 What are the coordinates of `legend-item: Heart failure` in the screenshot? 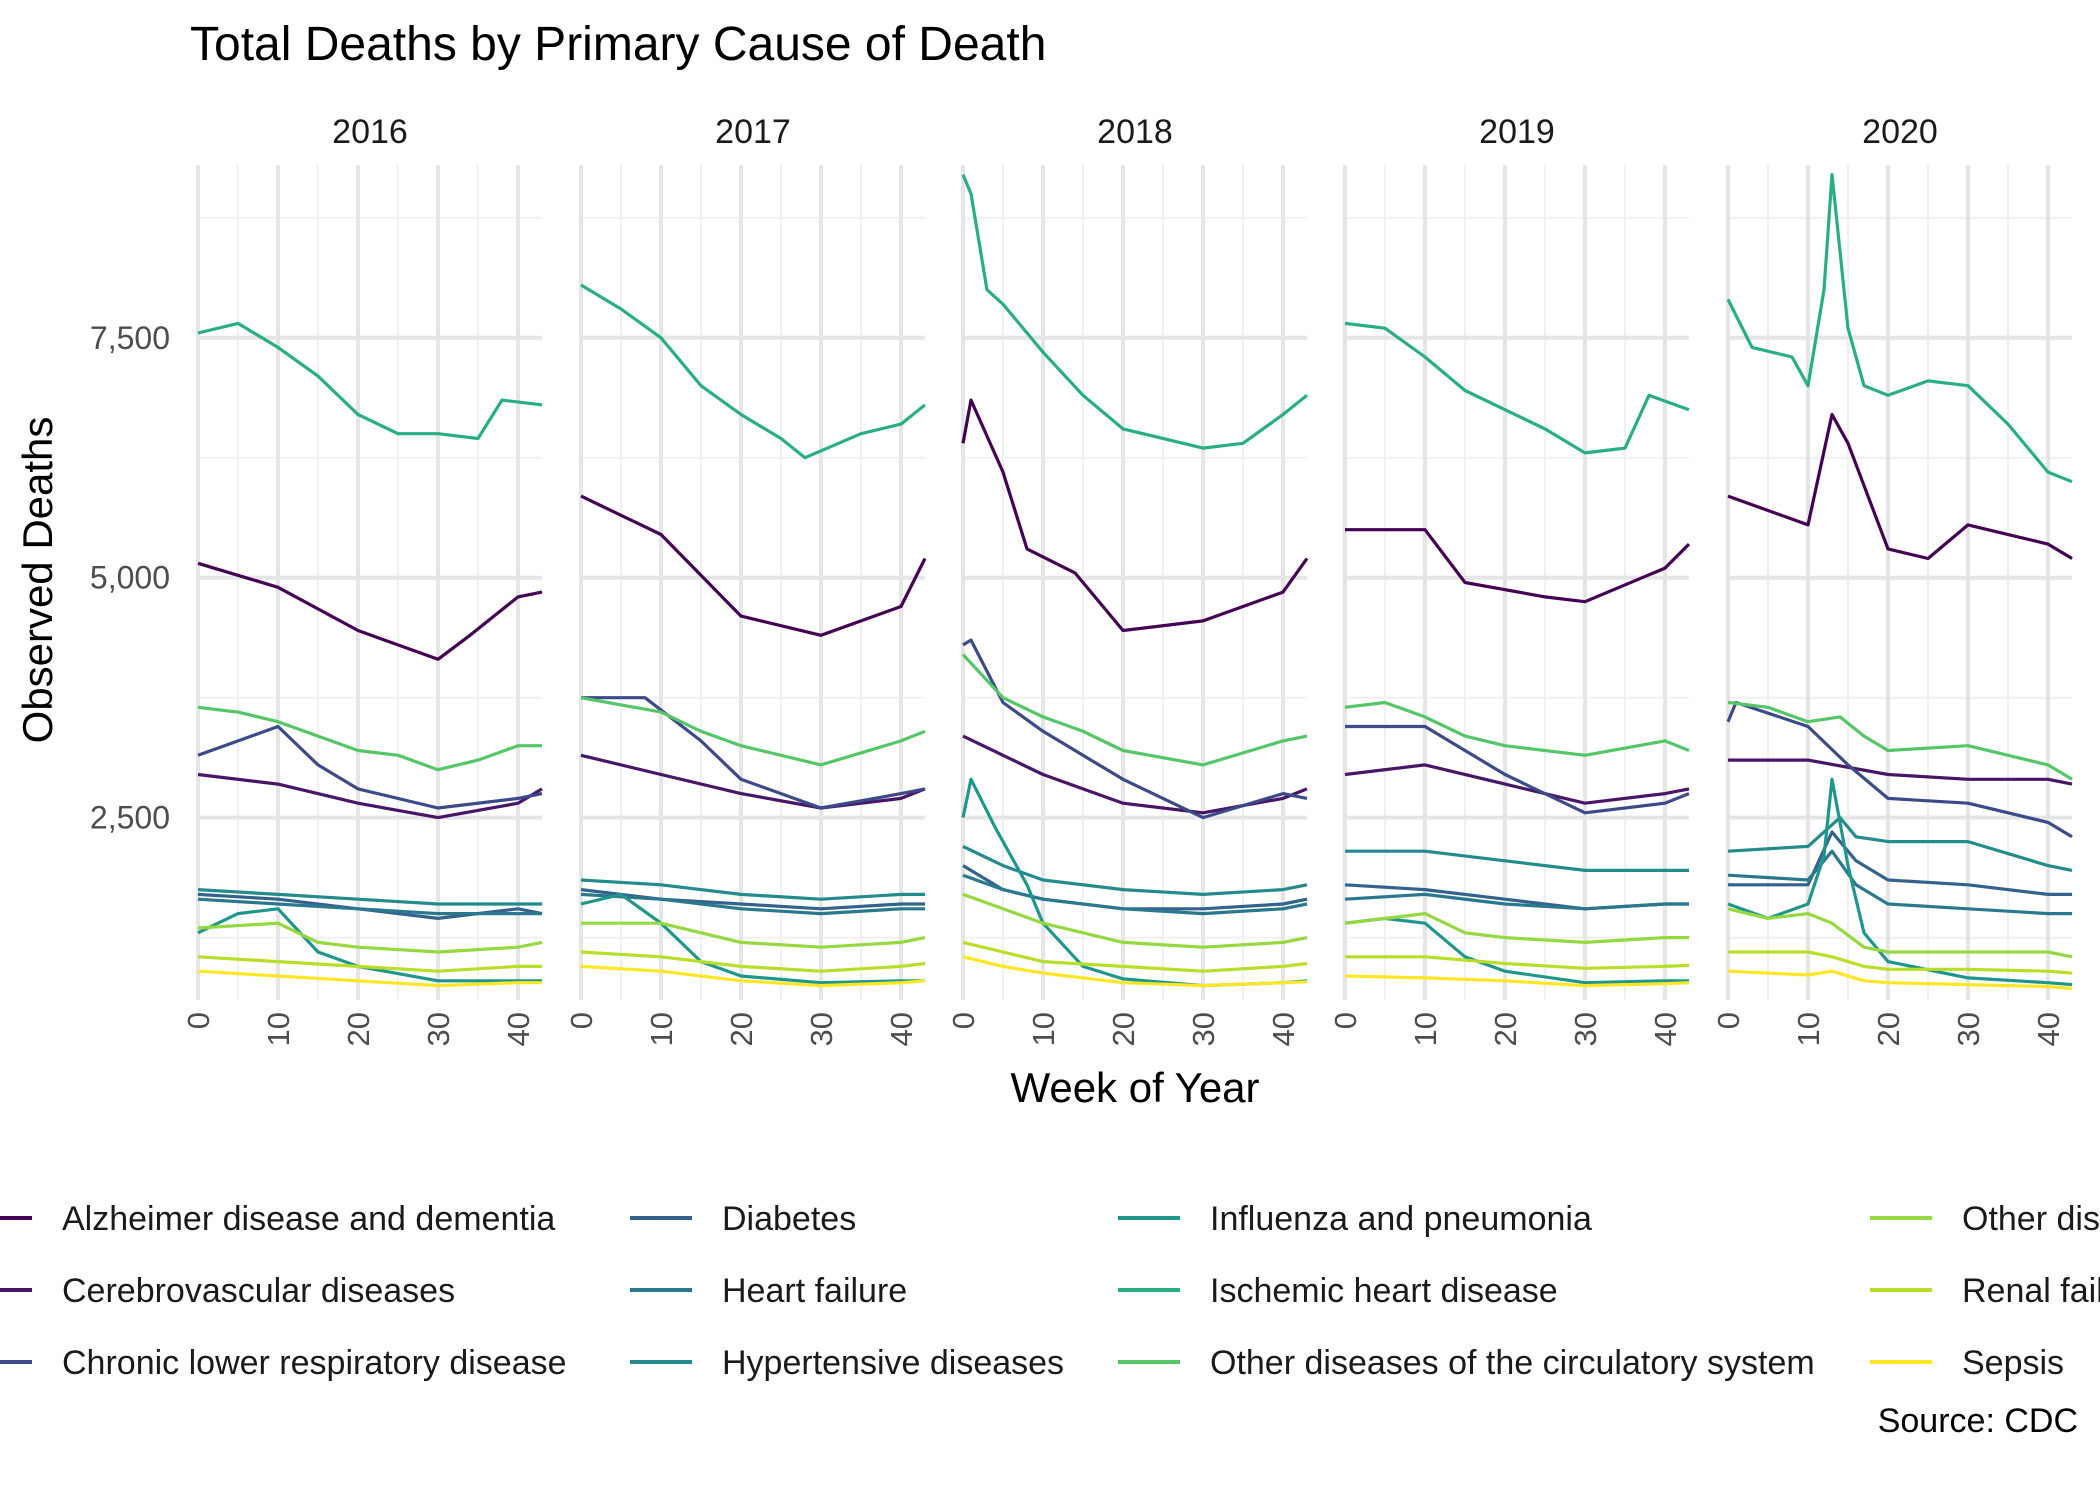 It's located at (768, 1291).